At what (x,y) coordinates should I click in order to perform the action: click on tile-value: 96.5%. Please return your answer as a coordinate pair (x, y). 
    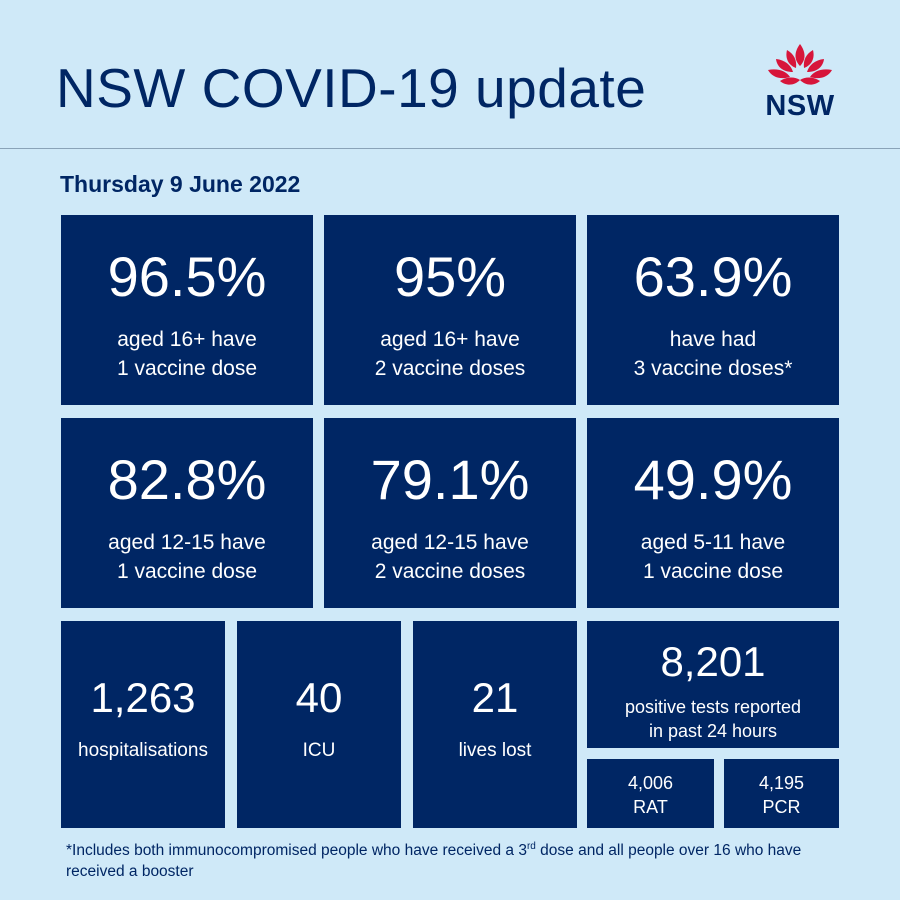
    Looking at the image, I should click on (187, 276).